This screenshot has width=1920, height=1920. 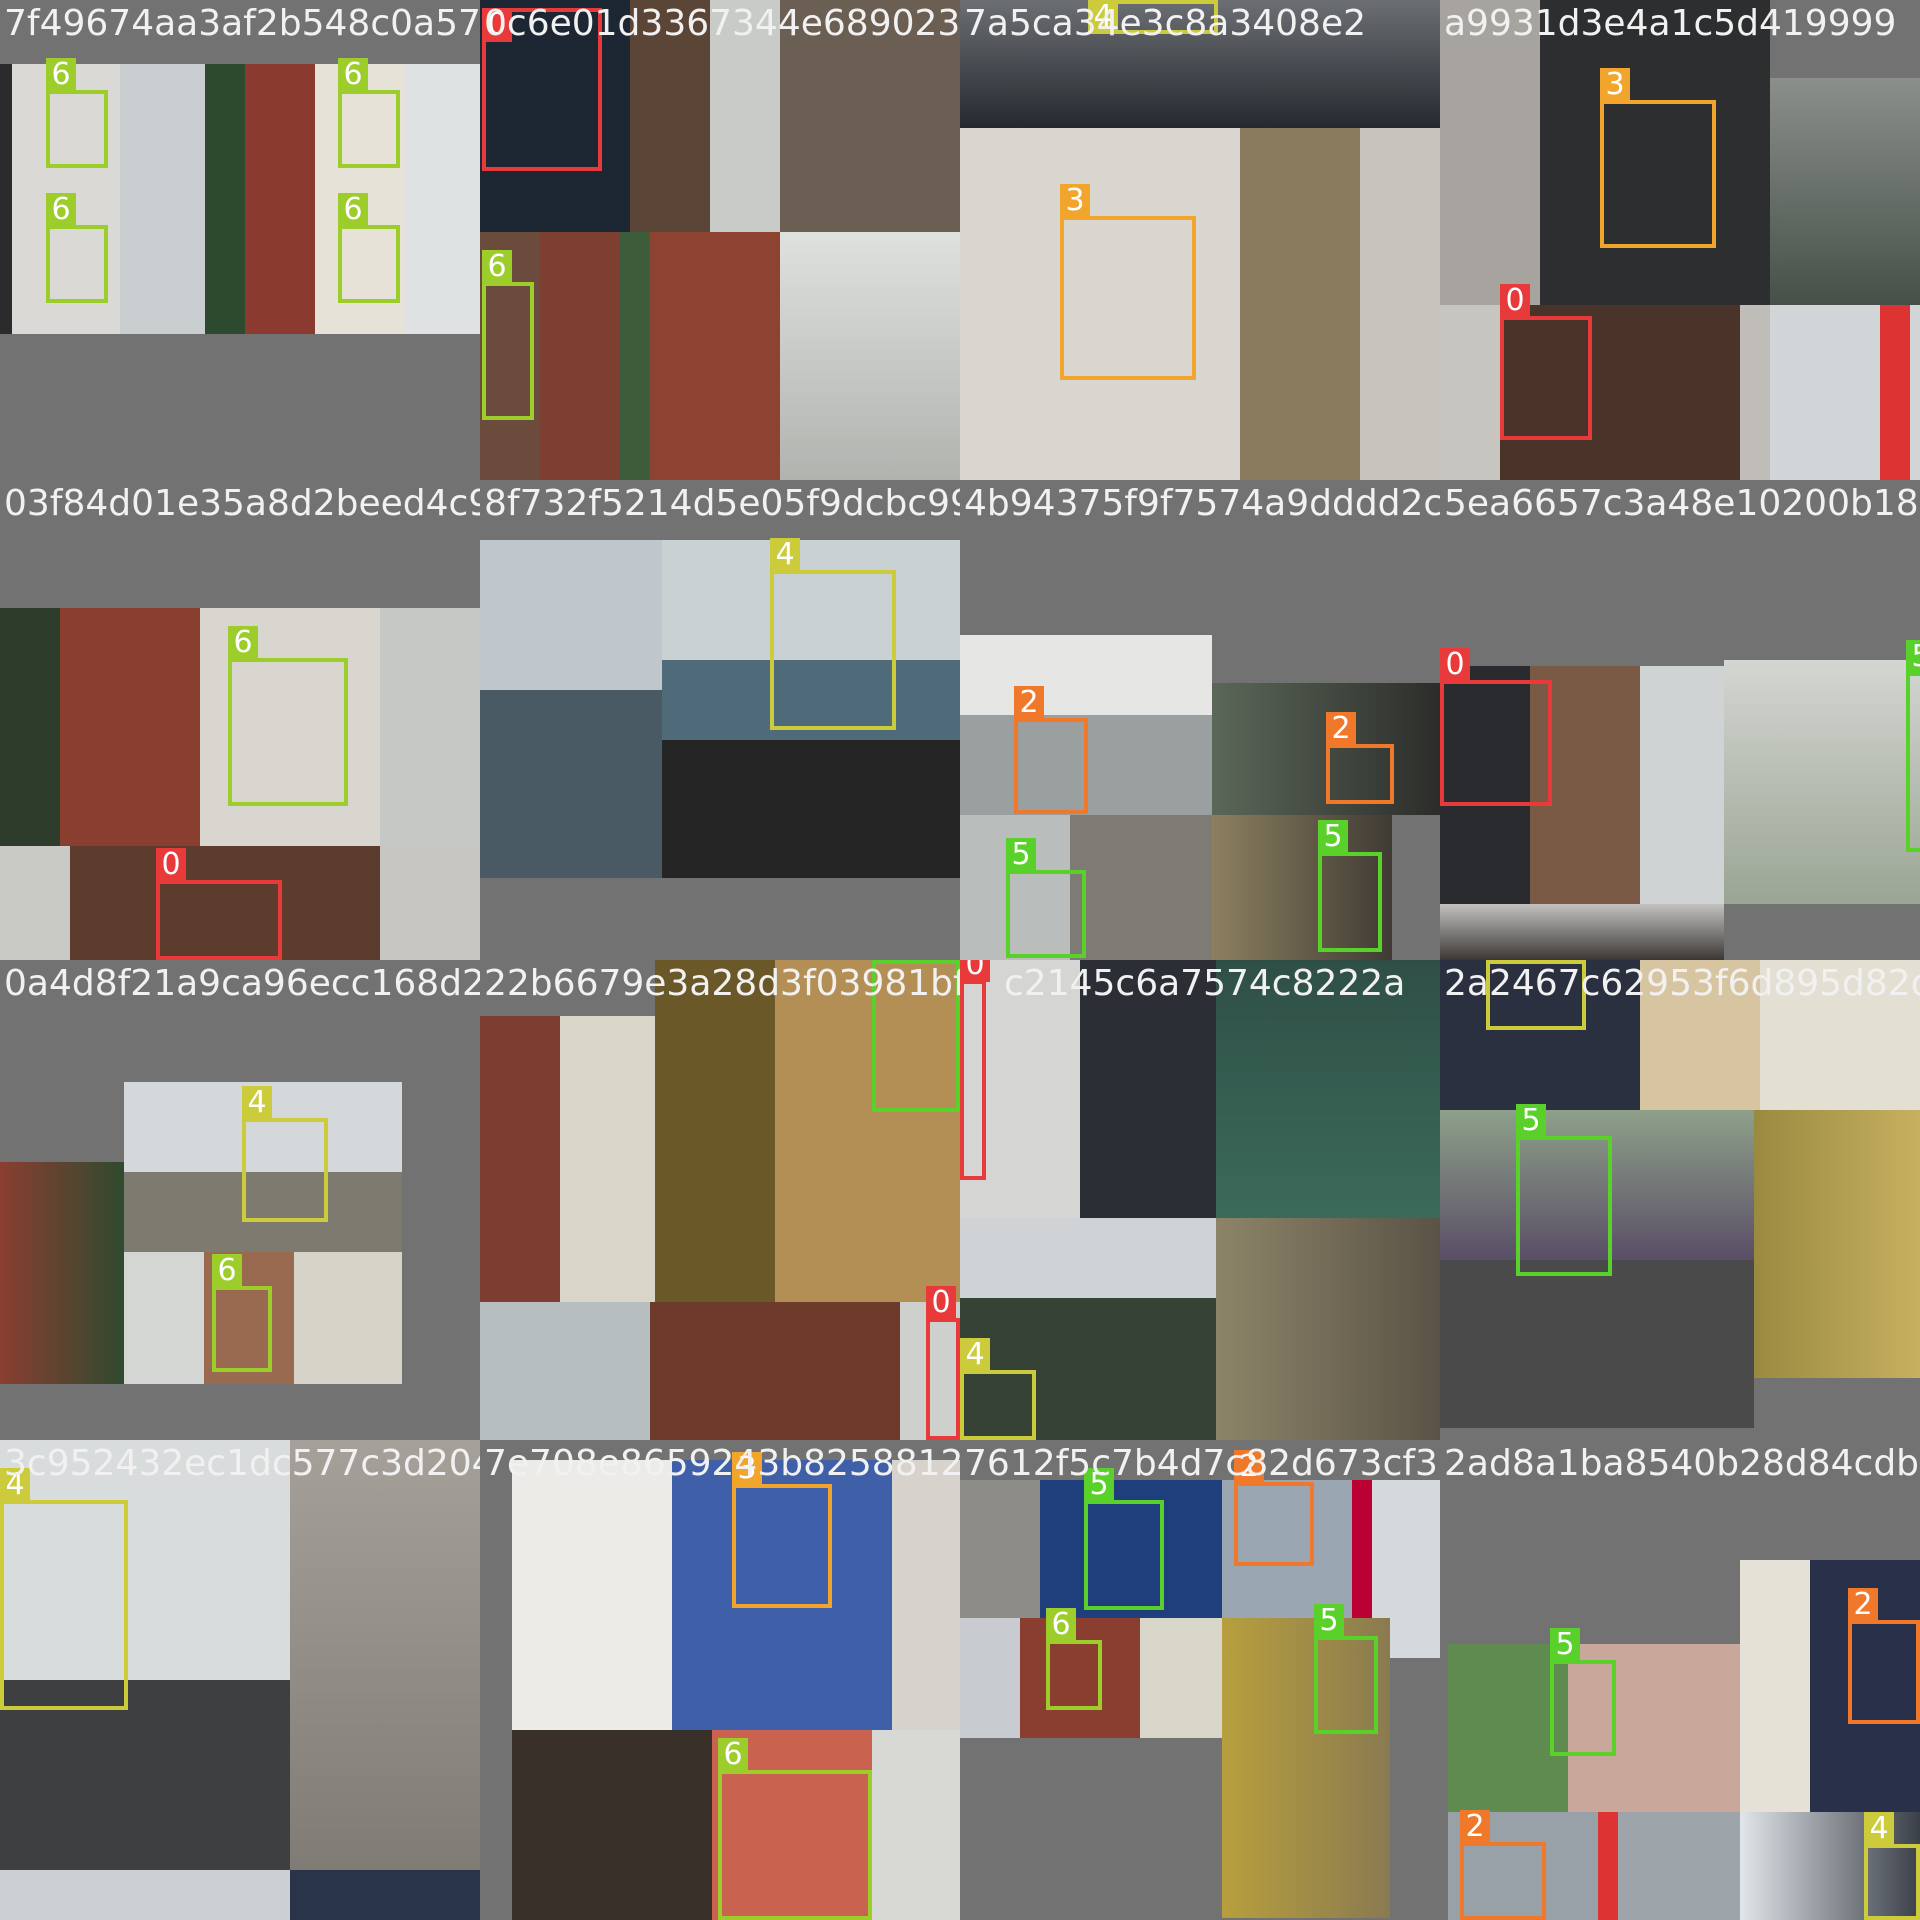 What do you see at coordinates (242, 23) in the screenshot?
I see `tile-title: 7f49674aa3af2b548c0a5729` at bounding box center [242, 23].